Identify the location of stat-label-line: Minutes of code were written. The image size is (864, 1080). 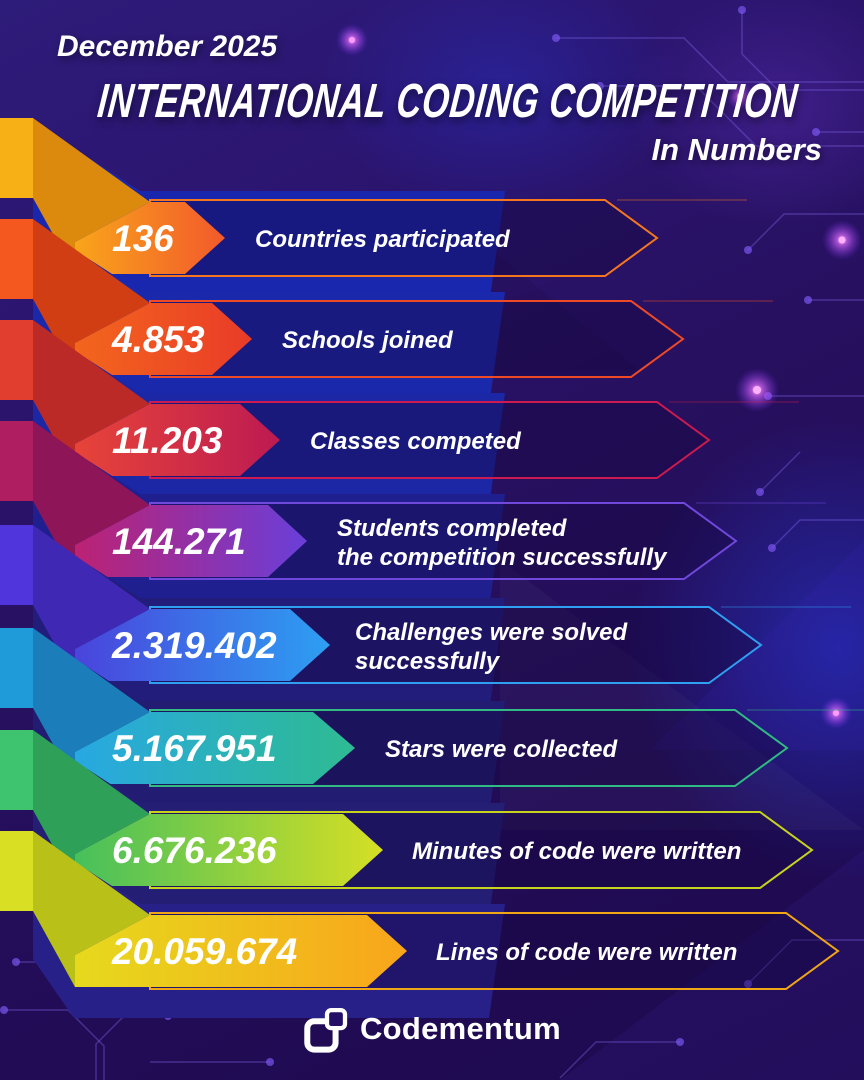
(576, 851).